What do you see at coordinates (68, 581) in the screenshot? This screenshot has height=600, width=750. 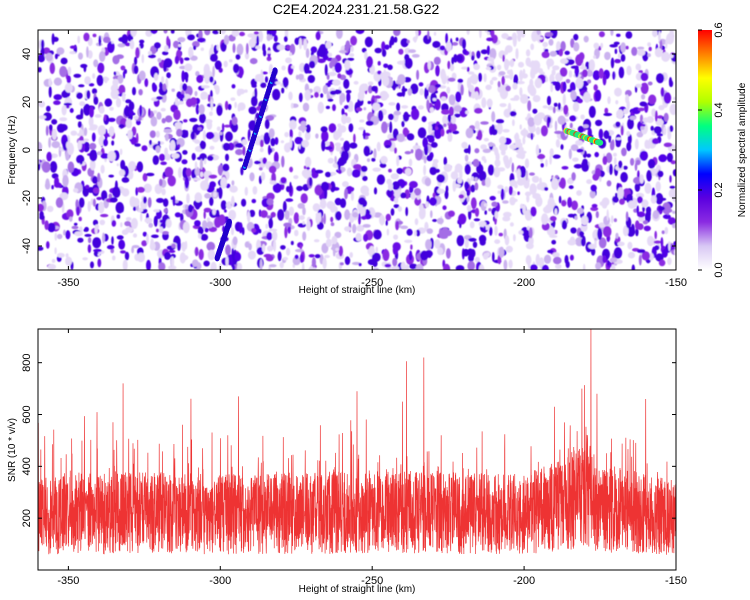 I see `snr-x-tick-label: -350` at bounding box center [68, 581].